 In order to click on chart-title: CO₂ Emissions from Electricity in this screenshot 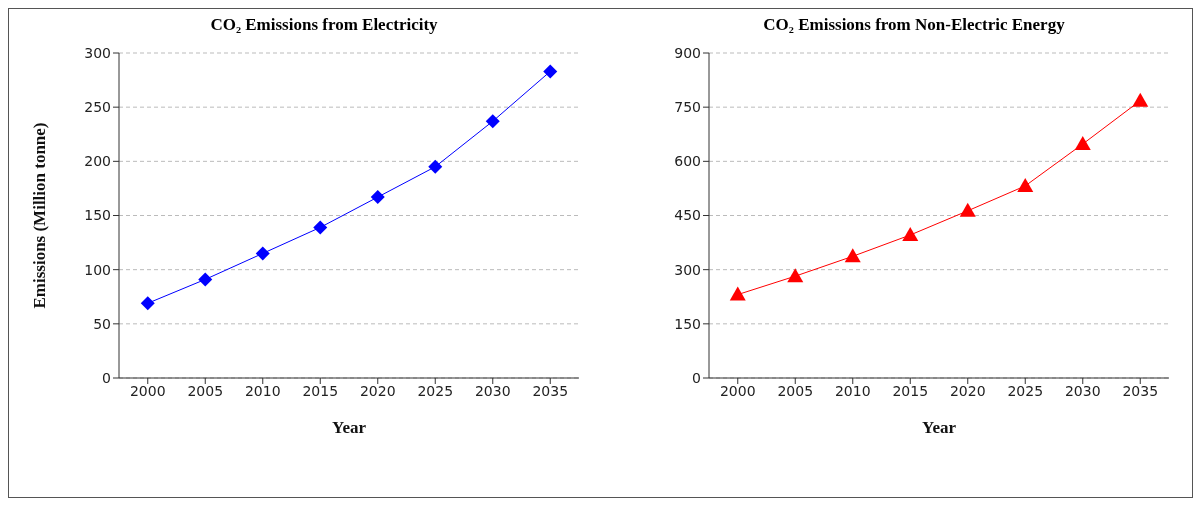, I will do `click(324, 25)`.